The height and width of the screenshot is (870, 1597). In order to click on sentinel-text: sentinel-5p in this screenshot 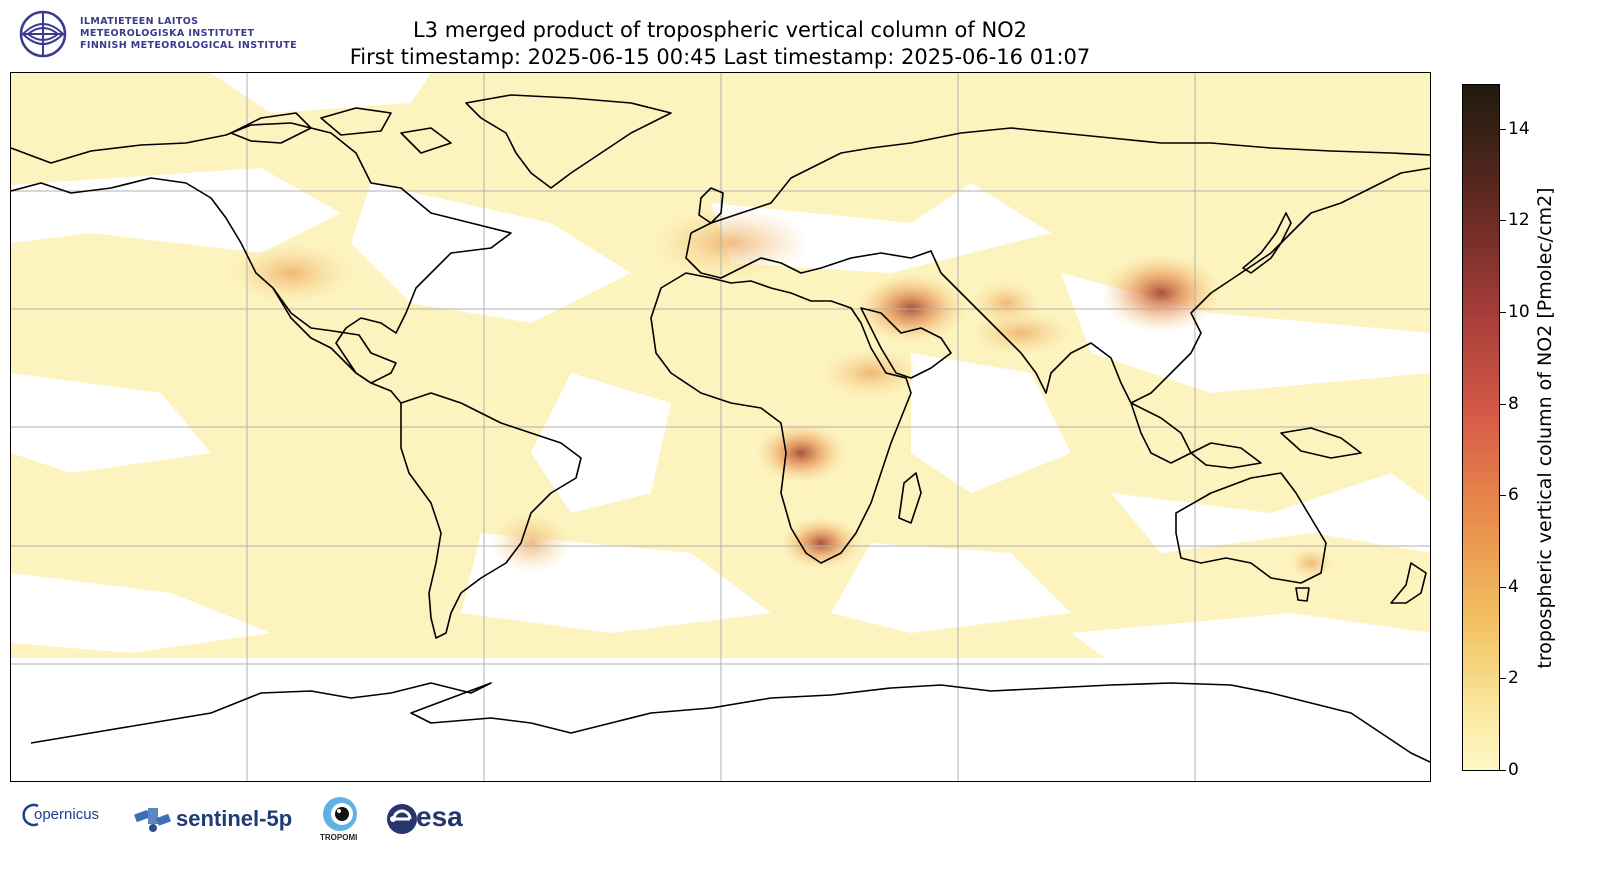, I will do `click(234, 818)`.